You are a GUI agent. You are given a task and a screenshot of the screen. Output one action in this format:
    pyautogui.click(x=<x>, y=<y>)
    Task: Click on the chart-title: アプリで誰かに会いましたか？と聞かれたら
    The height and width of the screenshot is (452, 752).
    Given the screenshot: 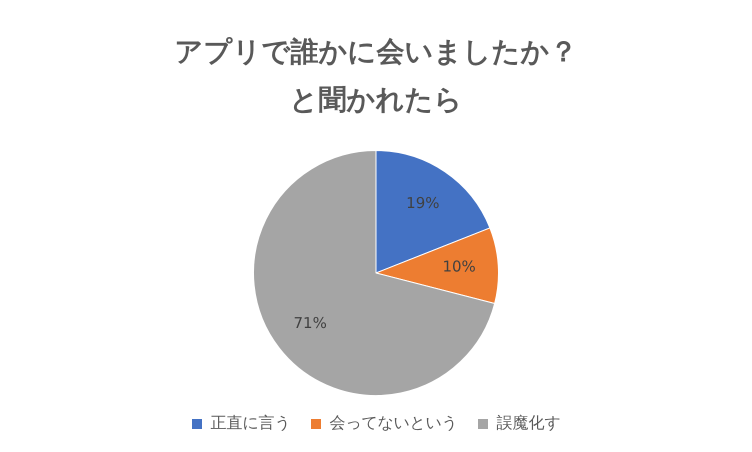 What is the action you would take?
    pyautogui.click(x=376, y=76)
    